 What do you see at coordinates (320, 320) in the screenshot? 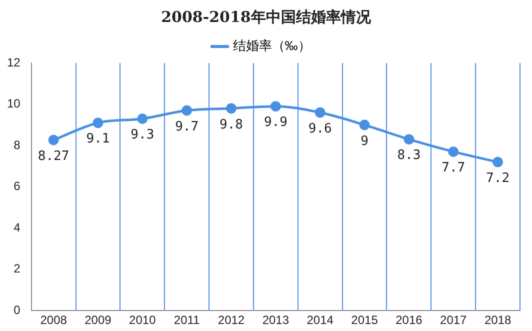
I see `x-tick-label: 2014` at bounding box center [320, 320].